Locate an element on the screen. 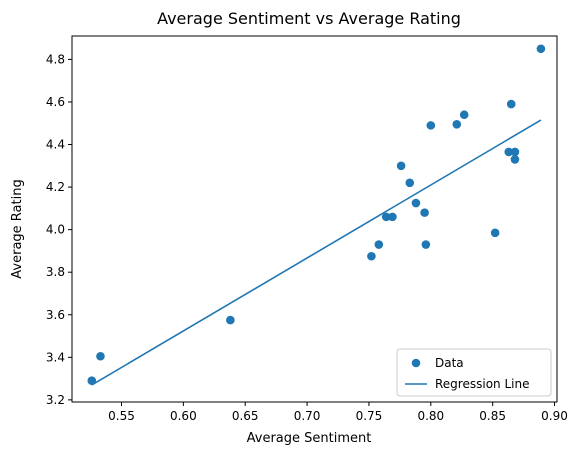  x-tick-label: 0.55 is located at coordinates (121, 416).